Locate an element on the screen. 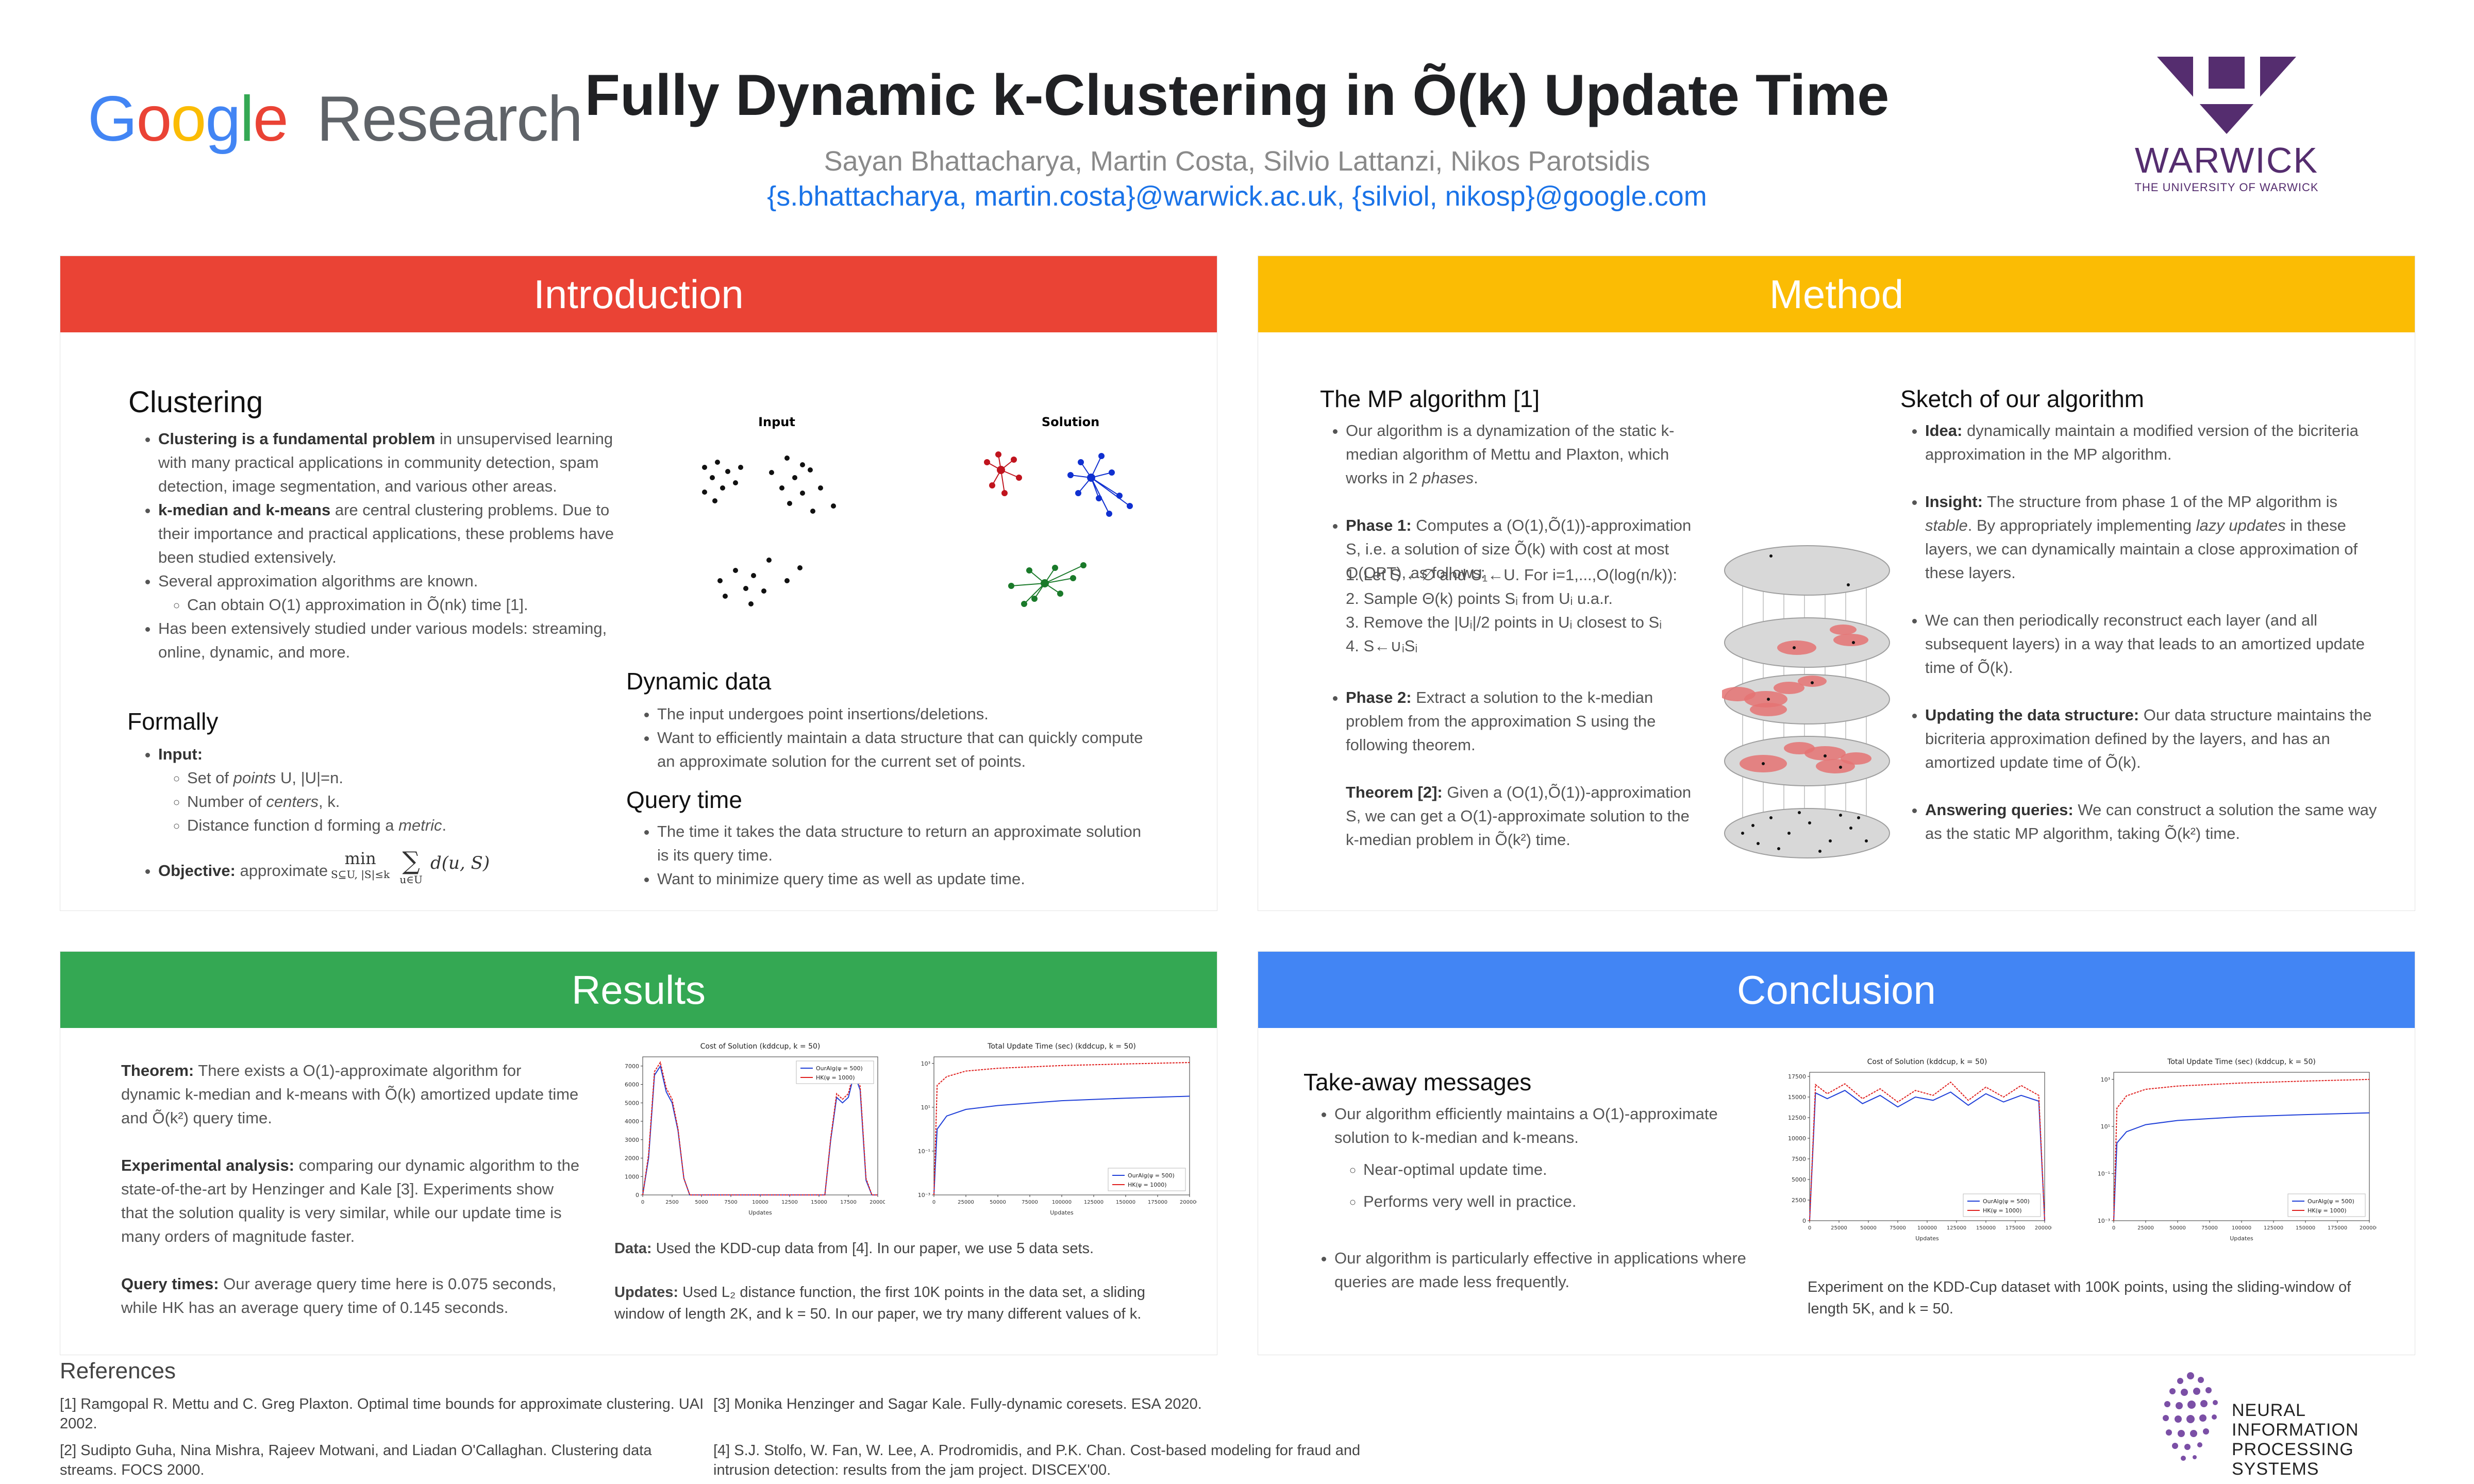 This screenshot has width=2474, height=1484. figure-solution-label: Solution is located at coordinates (1070, 422).